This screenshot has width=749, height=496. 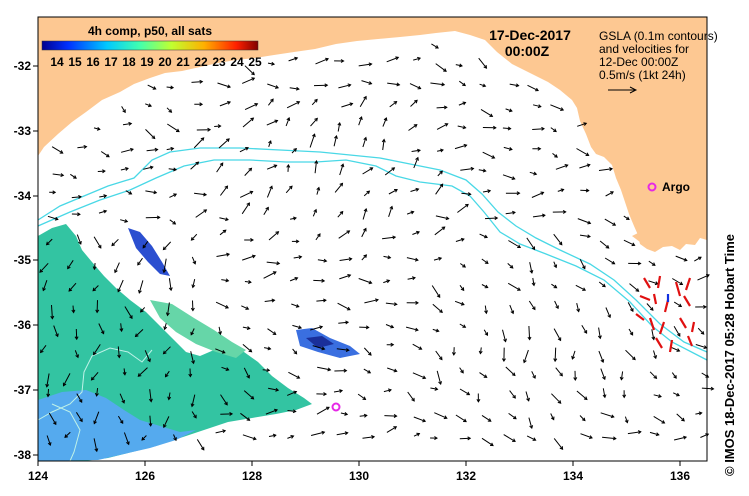 I want to click on map-date: 17-Dec-2017, so click(x=530, y=35).